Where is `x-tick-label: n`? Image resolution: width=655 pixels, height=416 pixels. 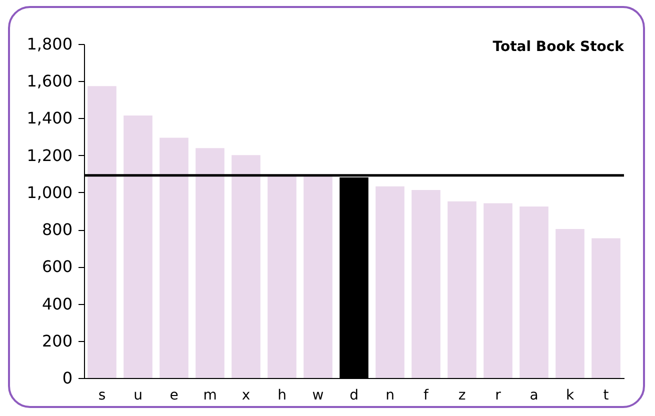 x-tick-label: n is located at coordinates (390, 396).